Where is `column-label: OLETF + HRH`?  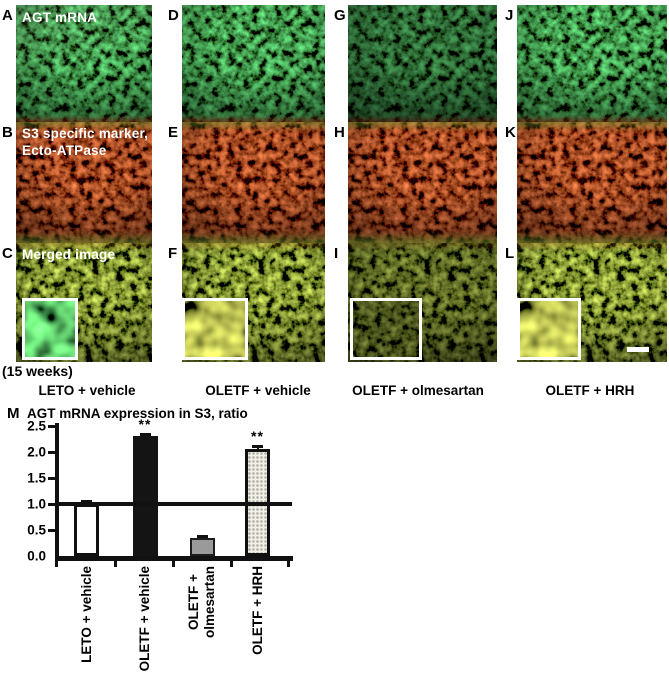 column-label: OLETF + HRH is located at coordinates (590, 390).